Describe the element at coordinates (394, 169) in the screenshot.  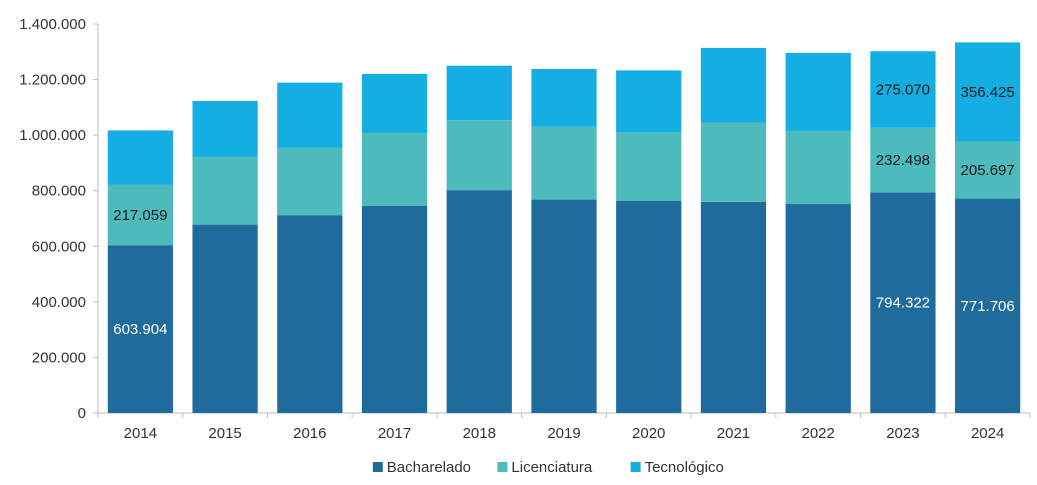
I see `bar-segment-licenciatura-2017` at that location.